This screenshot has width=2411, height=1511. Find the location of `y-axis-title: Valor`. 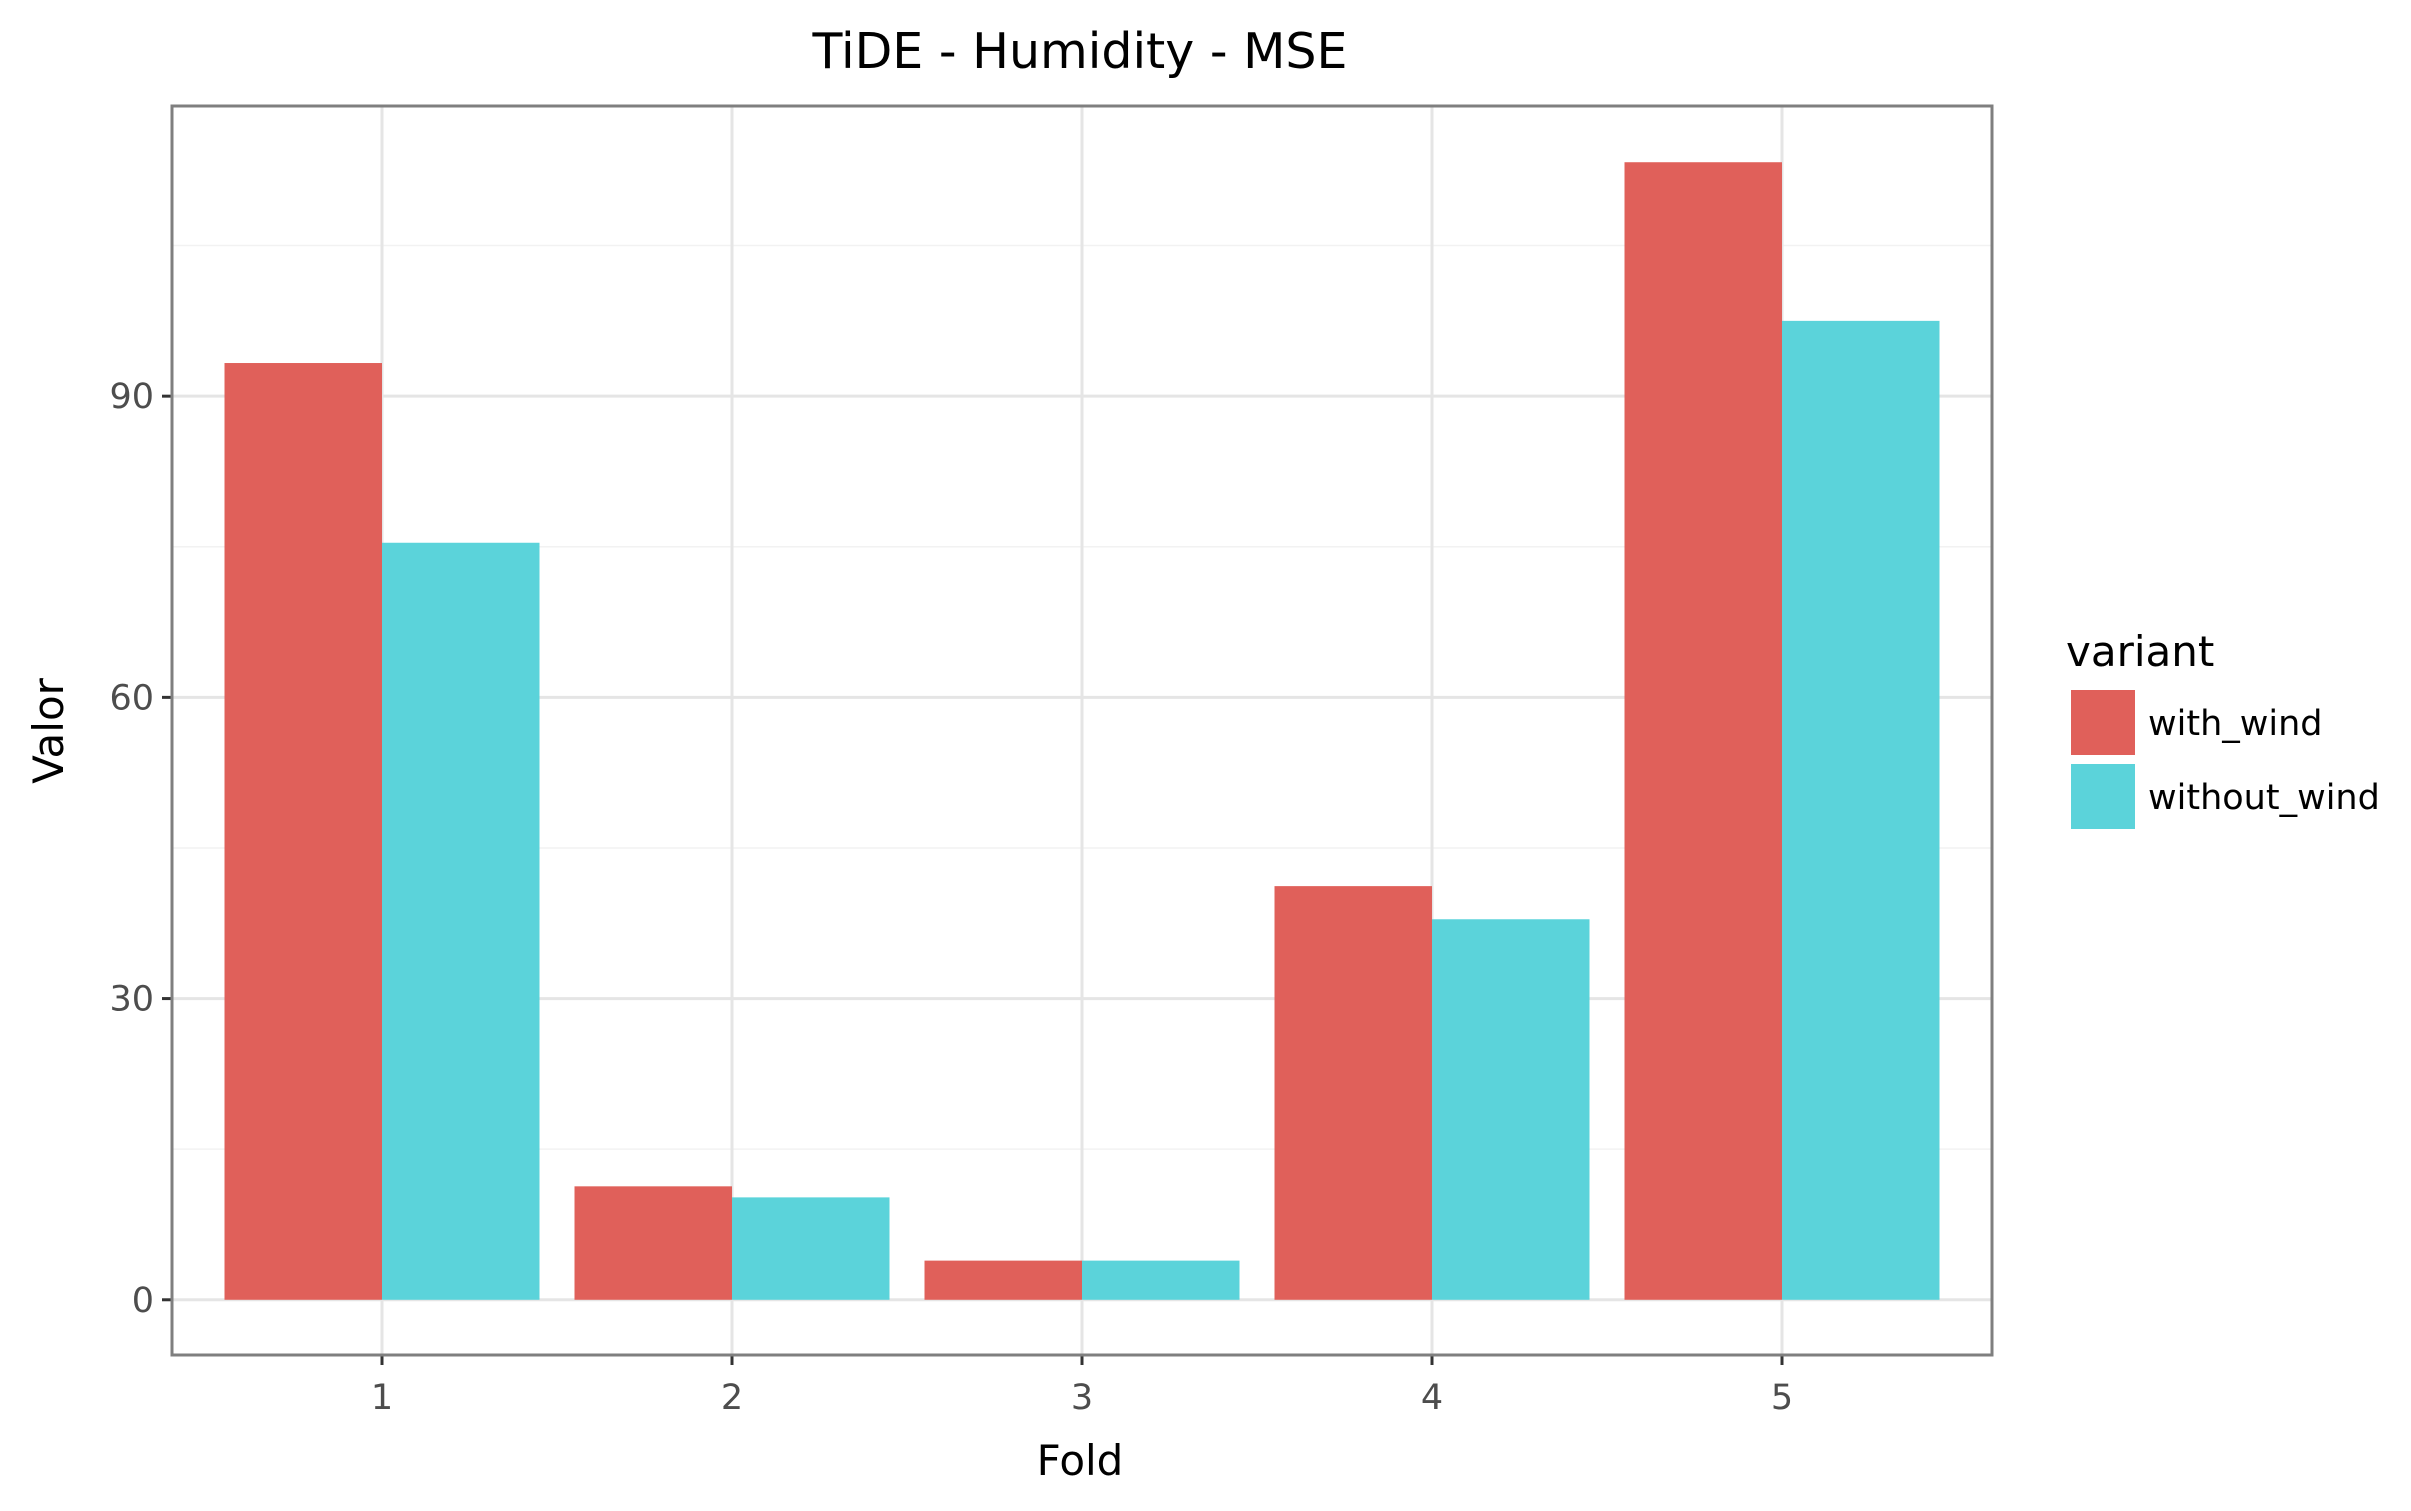

y-axis-title: Valor is located at coordinates (48, 730).